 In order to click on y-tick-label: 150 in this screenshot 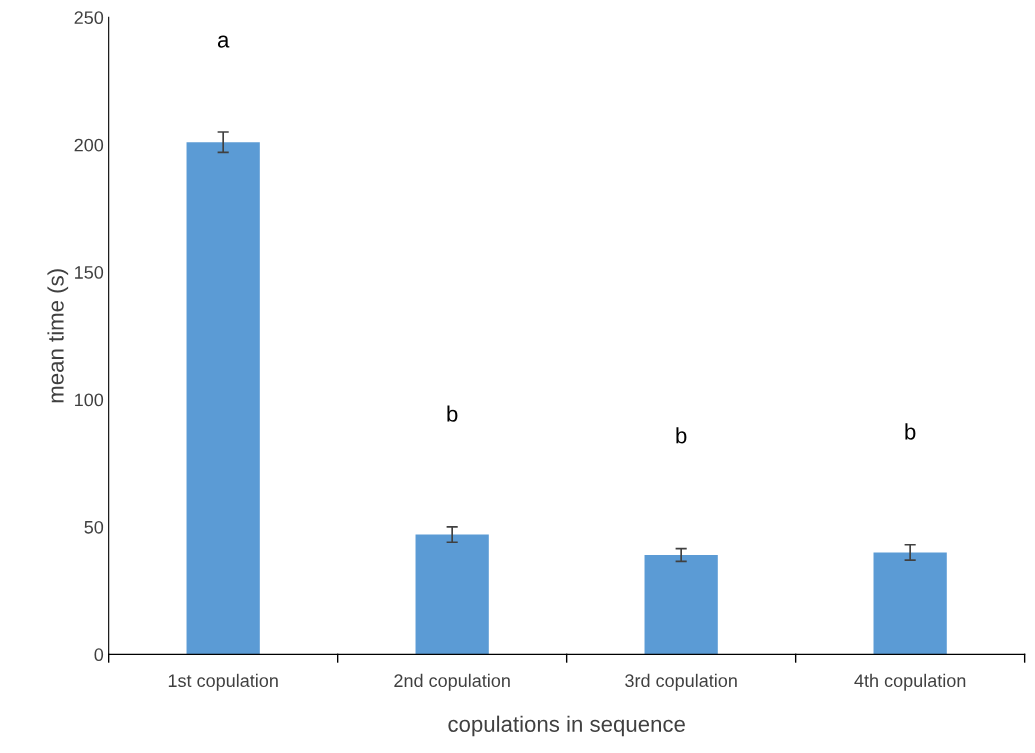, I will do `click(89, 272)`.